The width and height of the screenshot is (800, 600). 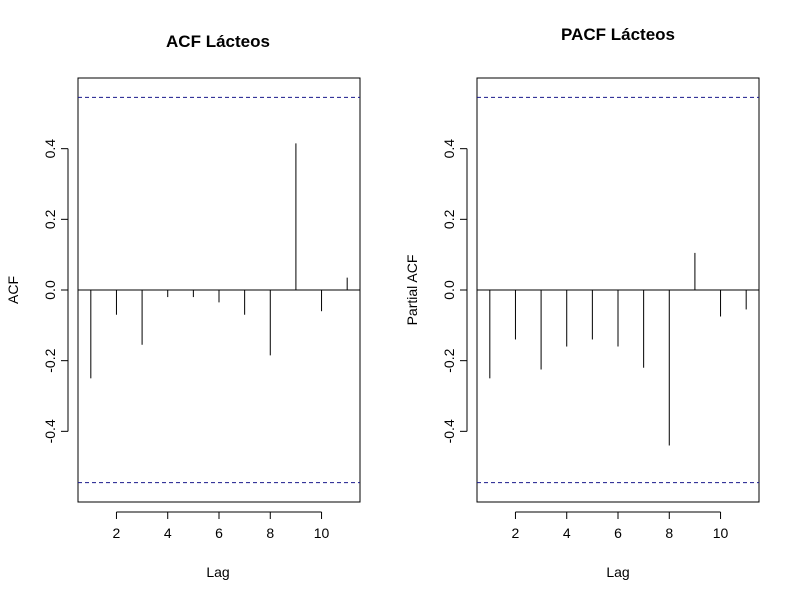 What do you see at coordinates (449, 219) in the screenshot?
I see `pacf-y-tick-label: 0.2` at bounding box center [449, 219].